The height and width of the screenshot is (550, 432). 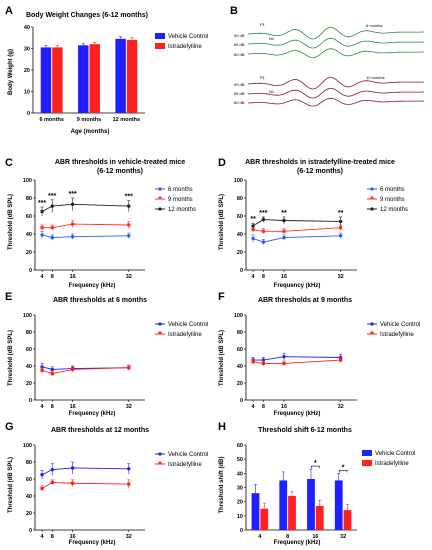 What do you see at coordinates (100, 430) in the screenshot?
I see `panel-g-title: ABR thresholds at 12 months` at bounding box center [100, 430].